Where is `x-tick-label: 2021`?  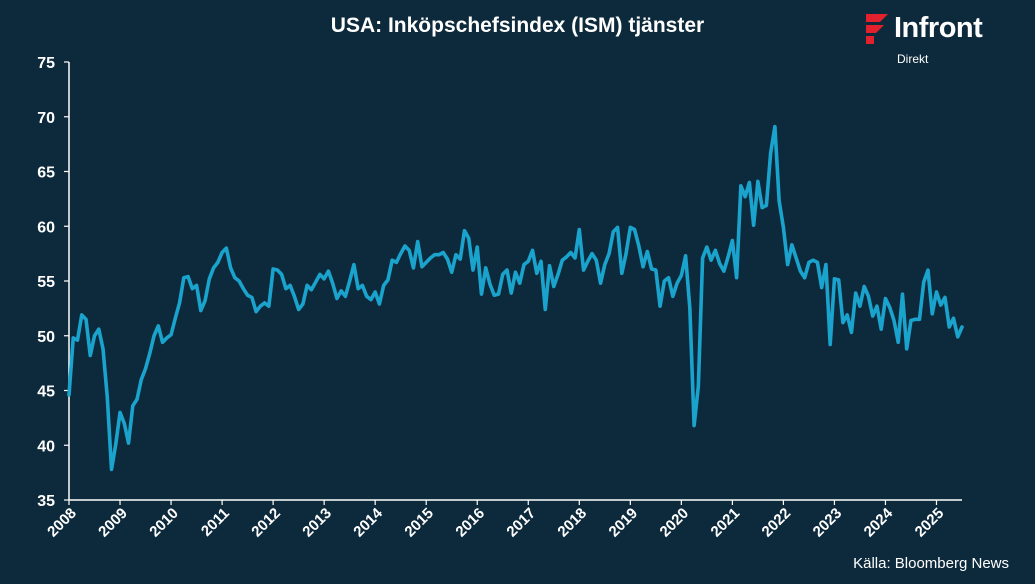 x-tick-label: 2021 is located at coordinates (726, 523).